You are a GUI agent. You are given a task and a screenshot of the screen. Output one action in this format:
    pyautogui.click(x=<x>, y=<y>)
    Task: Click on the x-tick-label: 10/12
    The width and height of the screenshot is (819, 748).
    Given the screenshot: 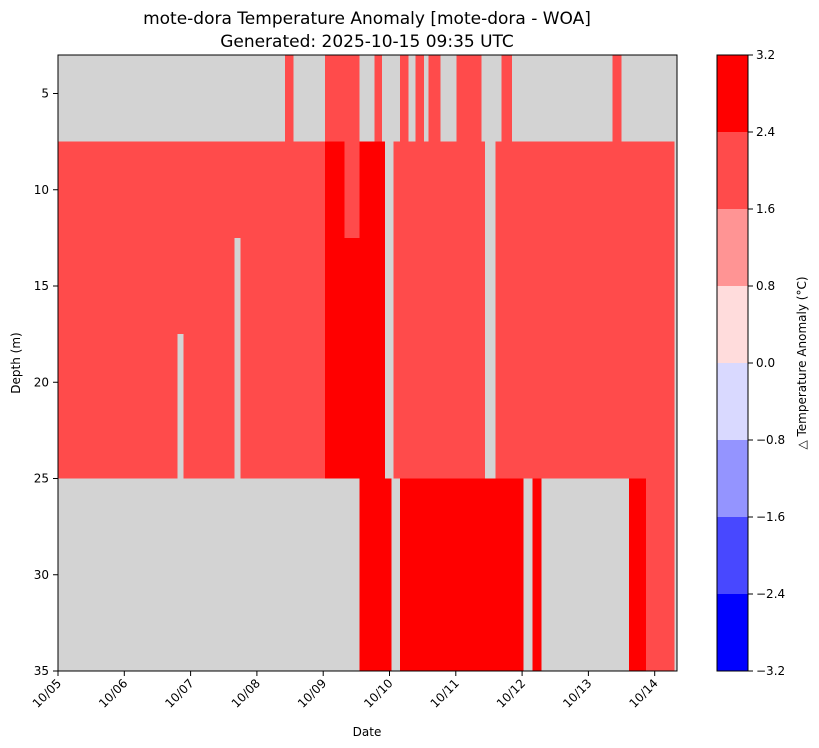 What is the action you would take?
    pyautogui.click(x=511, y=693)
    